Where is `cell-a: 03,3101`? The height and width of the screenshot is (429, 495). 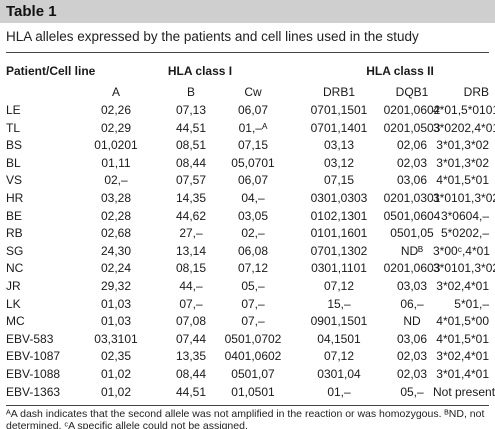
cell-a: 03,3101 is located at coordinates (116, 338).